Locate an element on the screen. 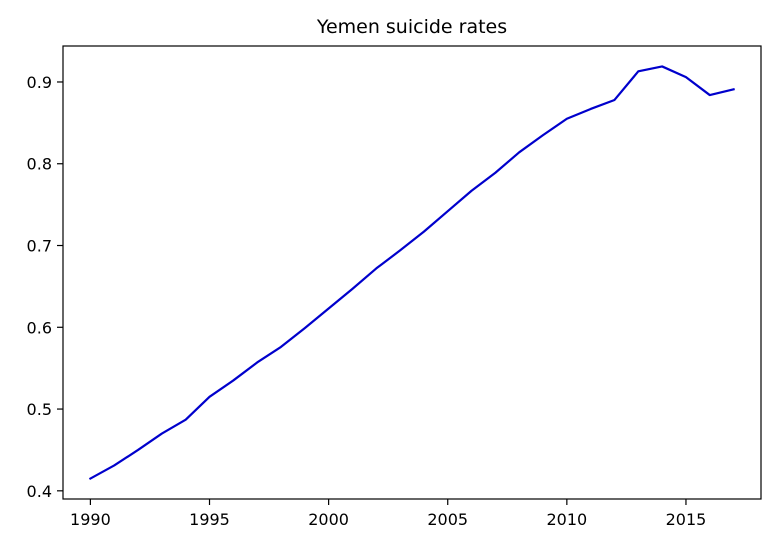  x-tick-label: 2000 is located at coordinates (328, 519).